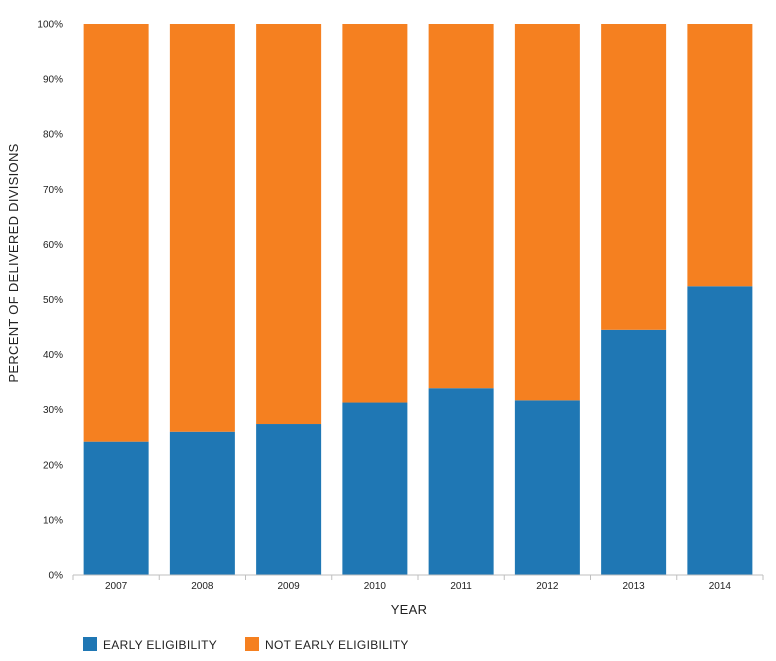  I want to click on y-tick-label: 30%, so click(53, 410).